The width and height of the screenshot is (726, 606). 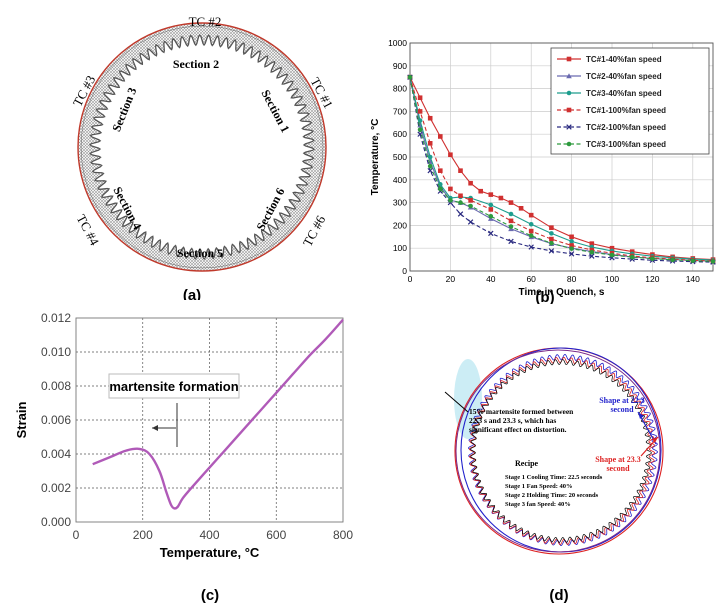 I want to click on series-line, so click(x=561, y=168).